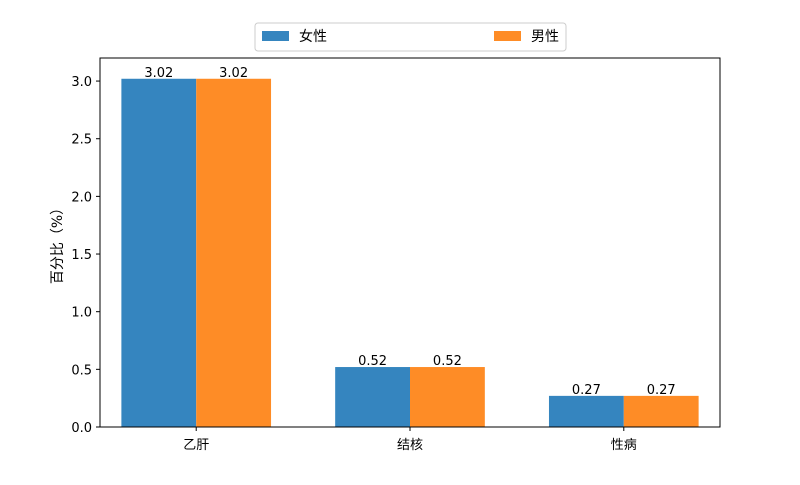 The width and height of the screenshot is (800, 485). I want to click on data-label-male-0: 3.02, so click(233, 73).